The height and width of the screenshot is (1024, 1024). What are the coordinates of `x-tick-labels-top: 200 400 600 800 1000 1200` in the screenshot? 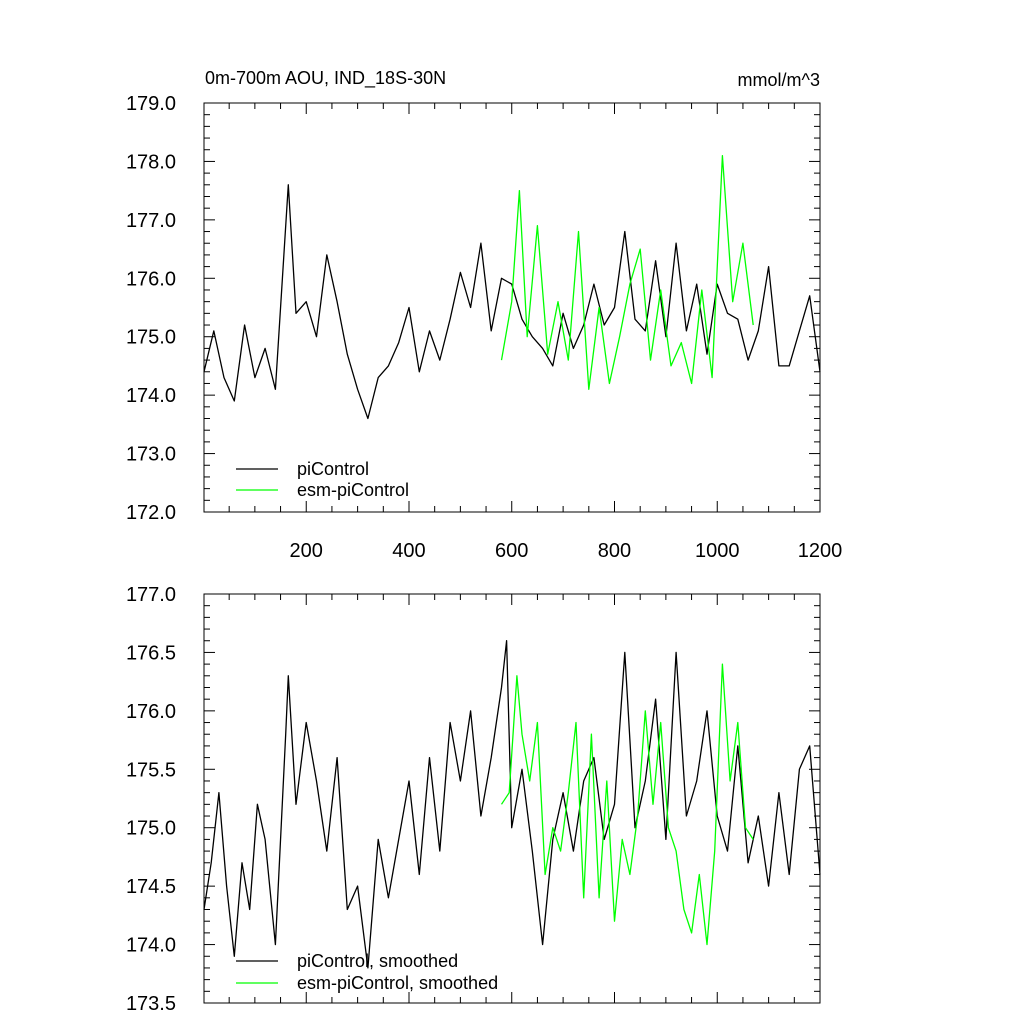 It's located at (566, 551).